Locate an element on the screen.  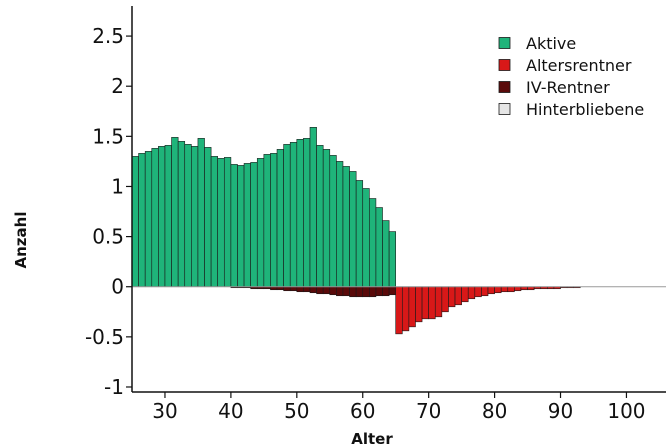
y-tick-label: 0 is located at coordinates (117, 287).